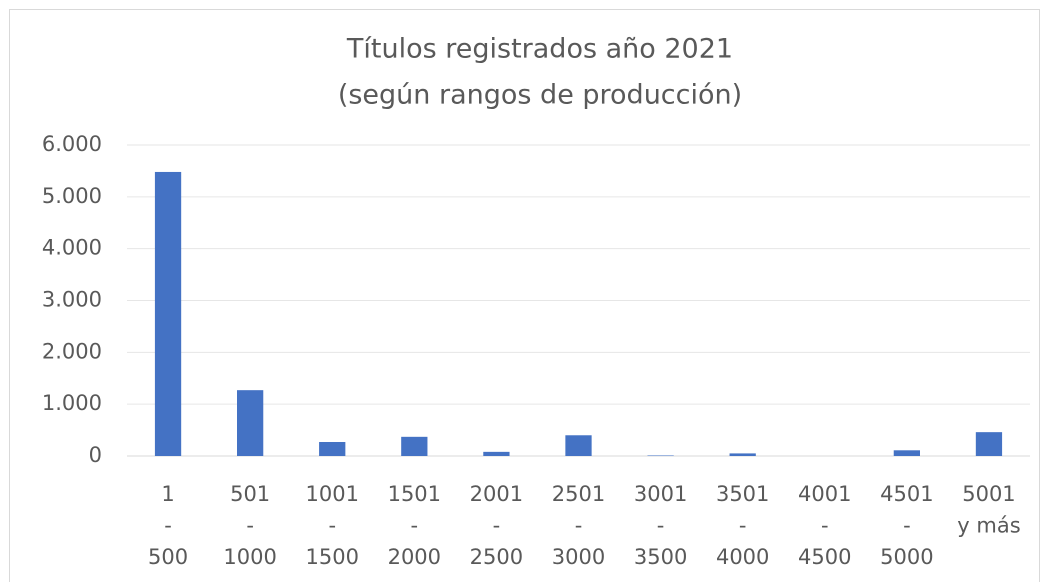 Image resolution: width=1044 pixels, height=582 pixels. I want to click on x-tick-label: 501, so click(250, 494).